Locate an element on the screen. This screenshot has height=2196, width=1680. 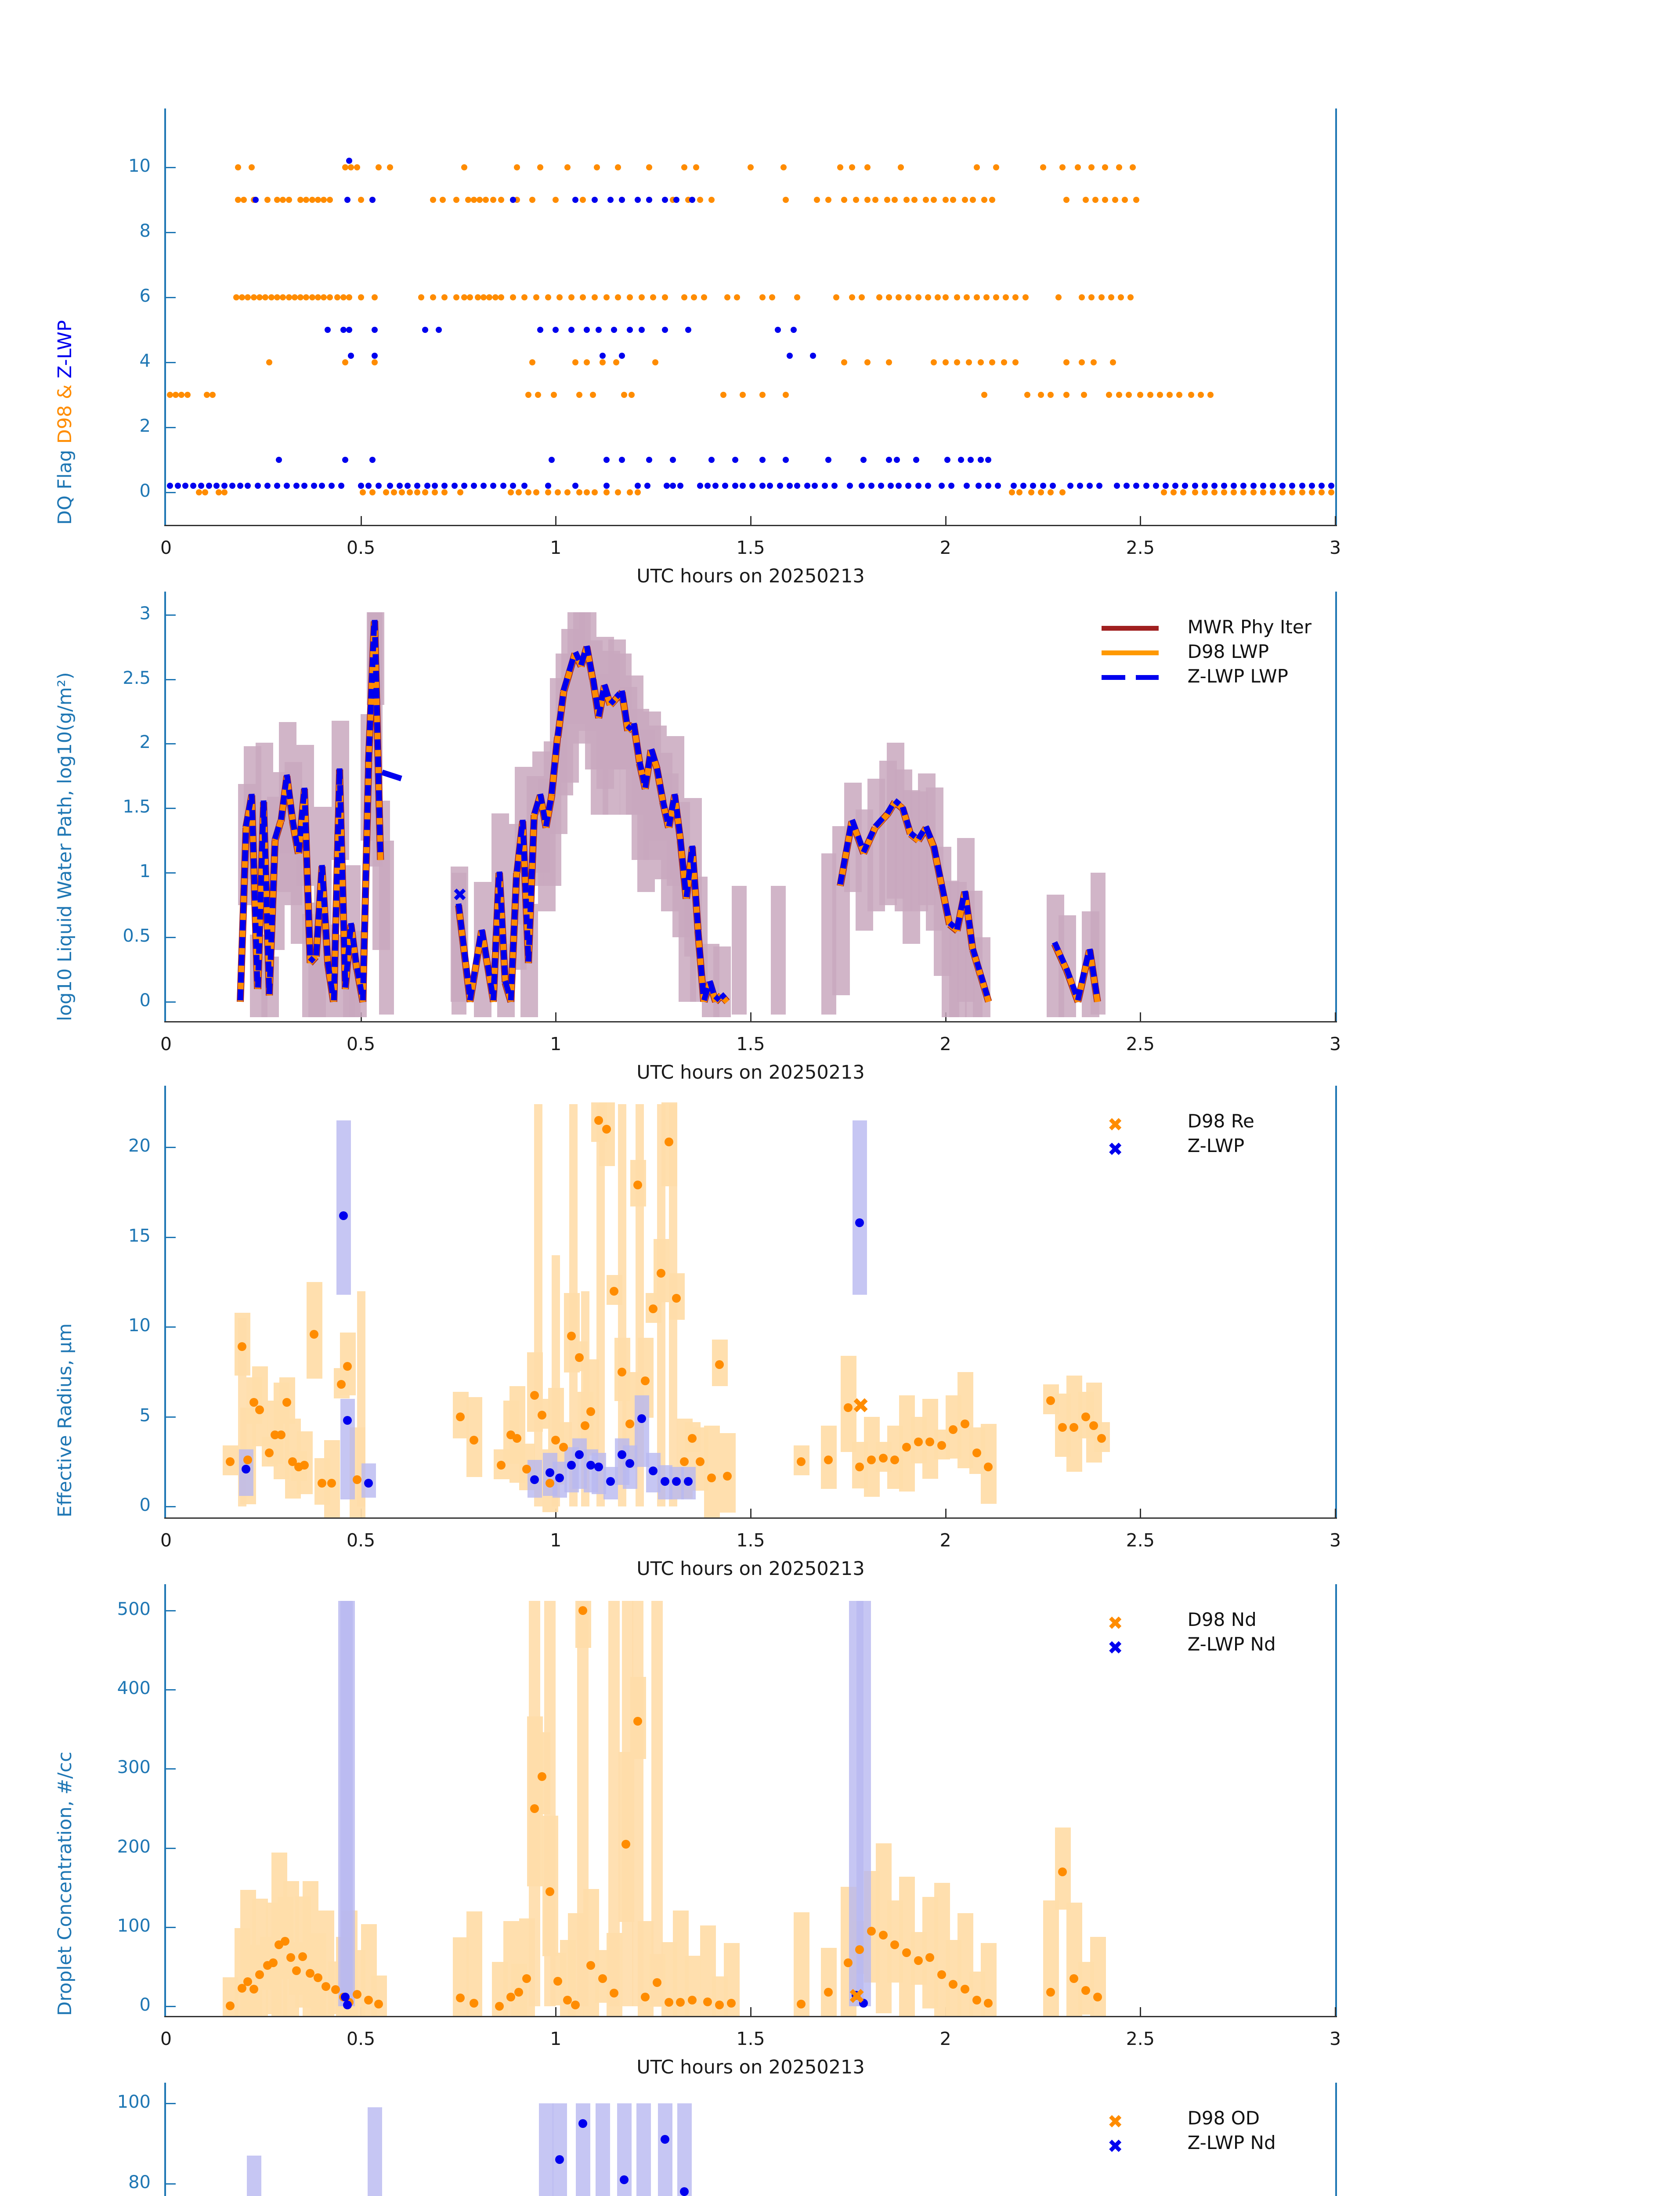
legend-label: D98 LWP is located at coordinates (1228, 651).